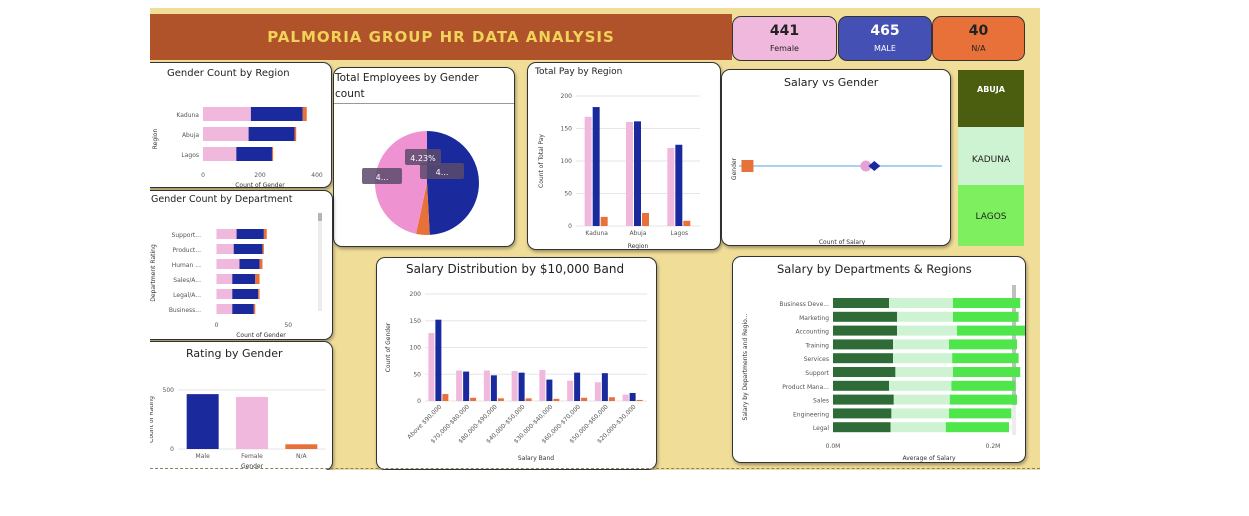  What do you see at coordinates (320, 262) in the screenshot?
I see `dept-chart-scrollbar` at bounding box center [320, 262].